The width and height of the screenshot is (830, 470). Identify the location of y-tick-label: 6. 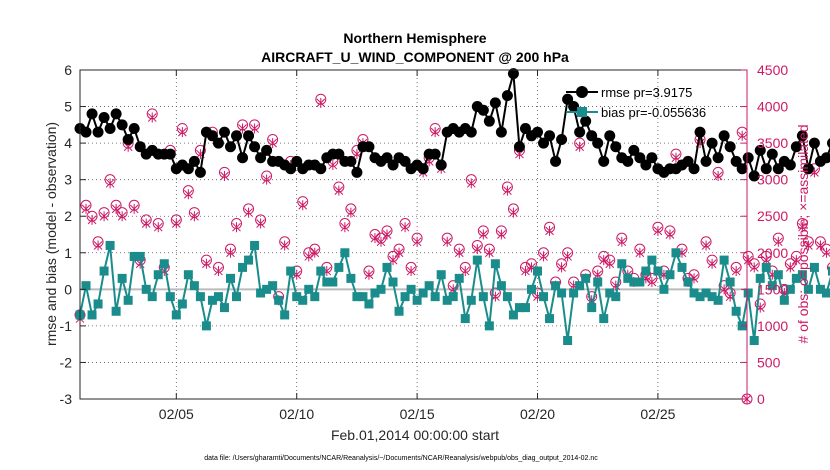
(68, 70).